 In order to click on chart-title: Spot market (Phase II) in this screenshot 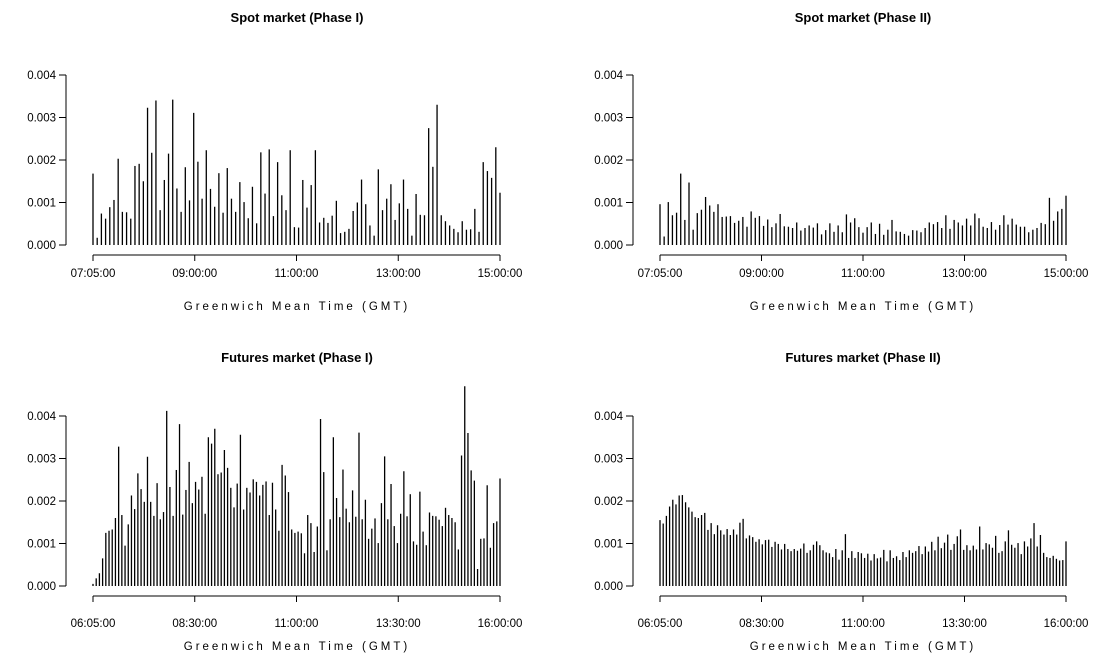, I will do `click(863, 17)`.